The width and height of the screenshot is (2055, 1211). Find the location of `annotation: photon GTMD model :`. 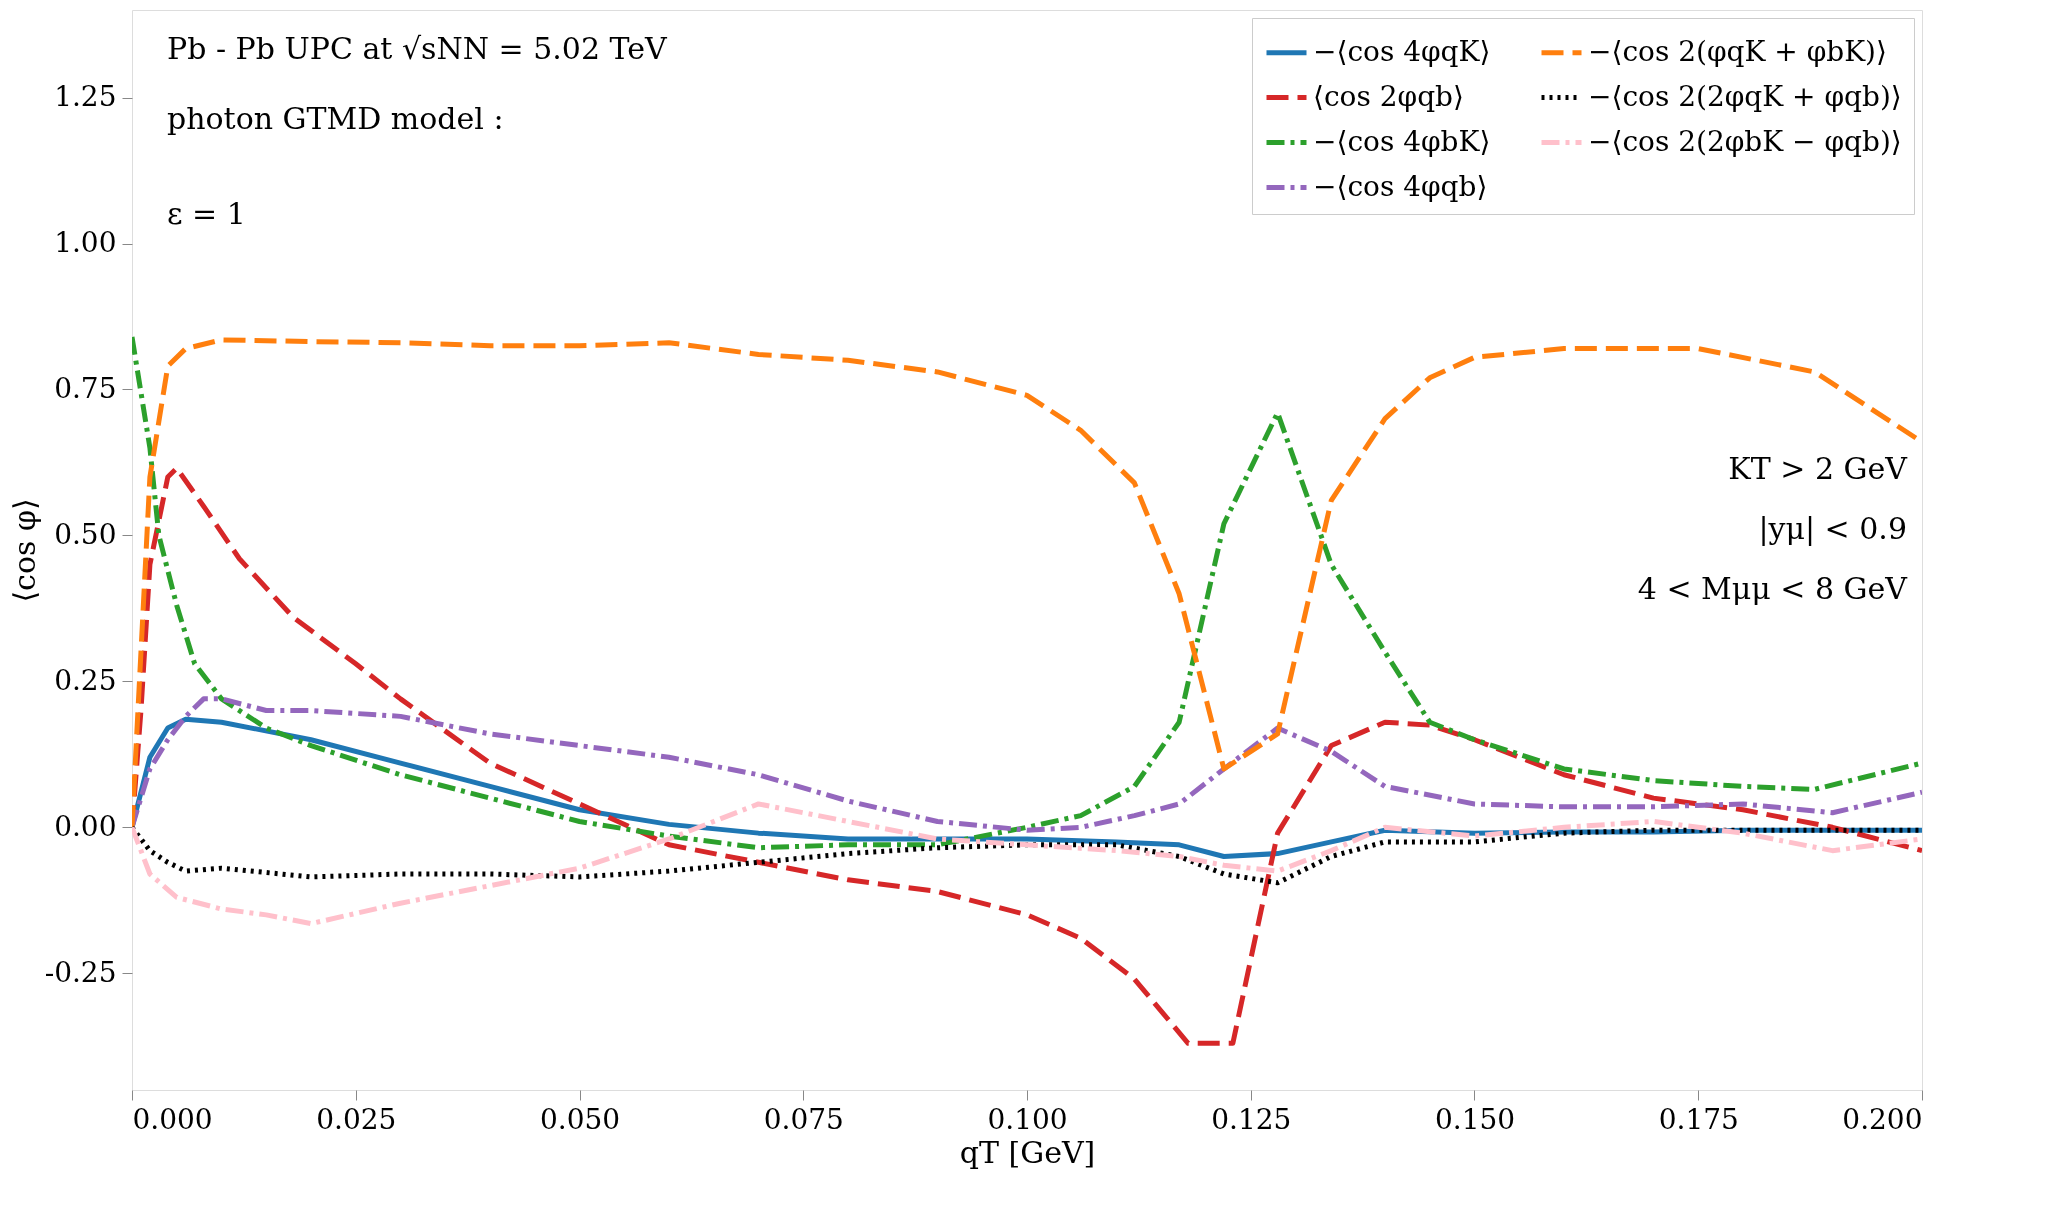

annotation: photon GTMD model : is located at coordinates (335, 118).